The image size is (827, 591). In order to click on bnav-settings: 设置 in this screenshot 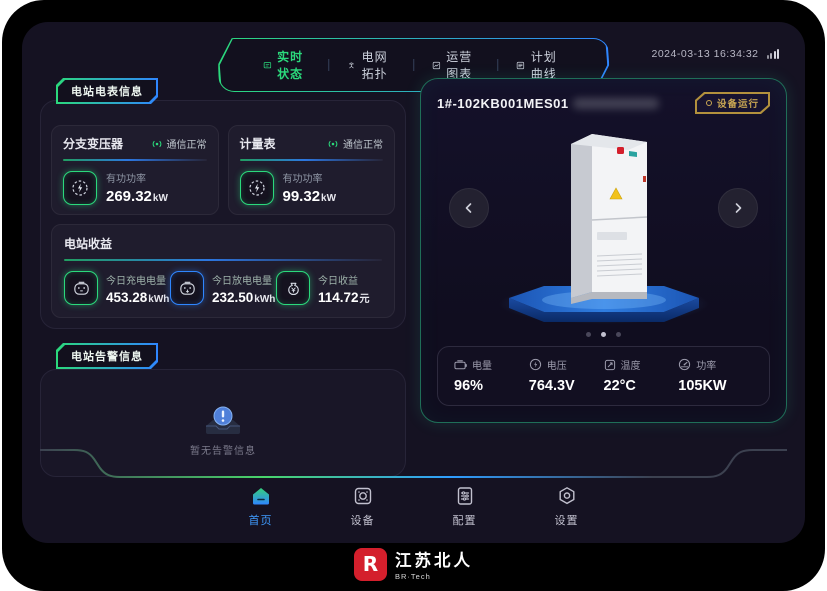, I will do `click(567, 506)`.